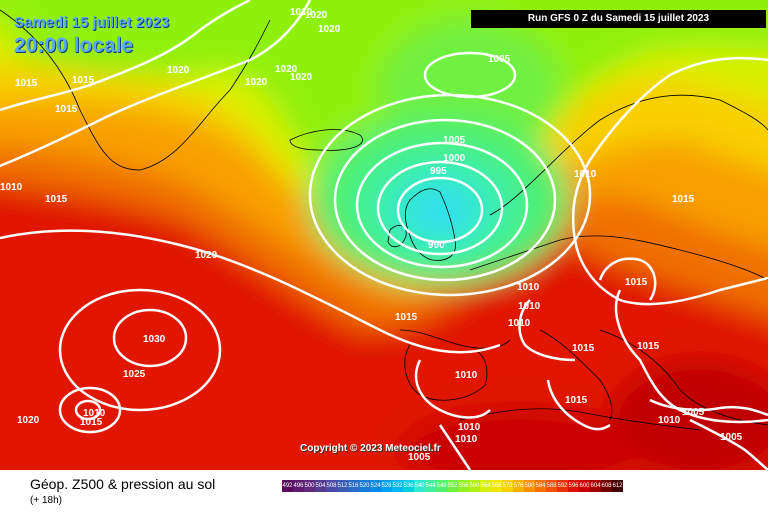 This screenshot has height=512, width=768. Describe the element at coordinates (397, 486) in the screenshot. I see `scale-cell: 532` at that location.